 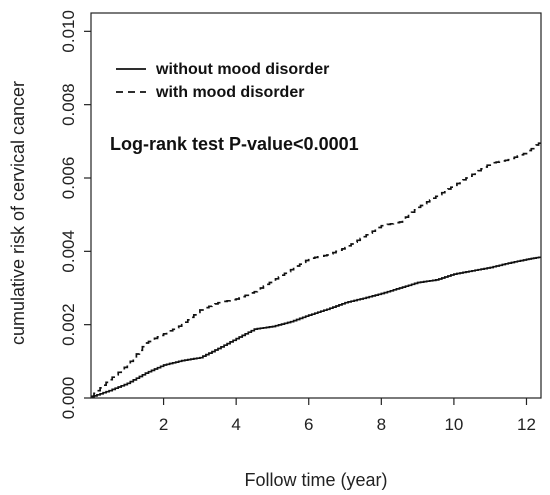 What do you see at coordinates (453, 424) in the screenshot?
I see `x-tick-label: 10` at bounding box center [453, 424].